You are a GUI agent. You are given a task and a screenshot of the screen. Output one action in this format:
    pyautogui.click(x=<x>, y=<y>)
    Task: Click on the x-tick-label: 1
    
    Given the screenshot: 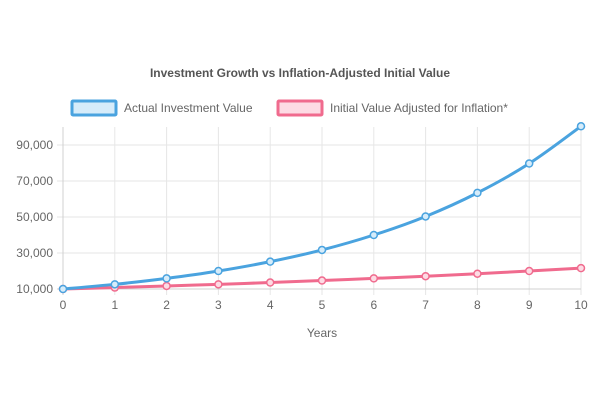 What is the action you would take?
    pyautogui.click(x=114, y=305)
    